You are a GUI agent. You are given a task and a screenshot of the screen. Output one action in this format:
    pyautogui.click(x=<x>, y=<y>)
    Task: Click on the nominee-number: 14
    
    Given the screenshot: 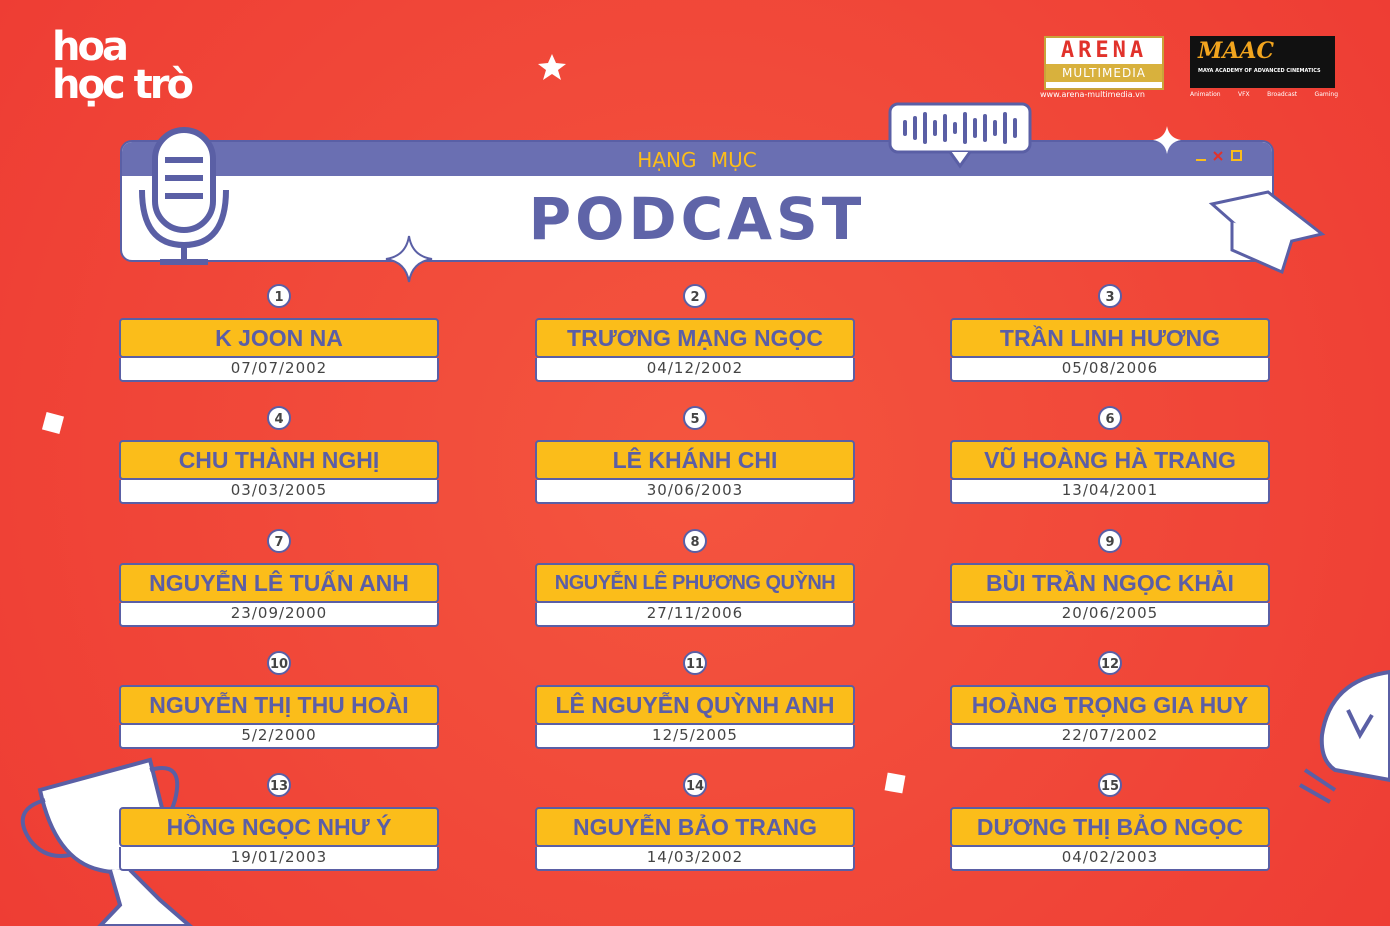 What is the action you would take?
    pyautogui.click(x=695, y=785)
    